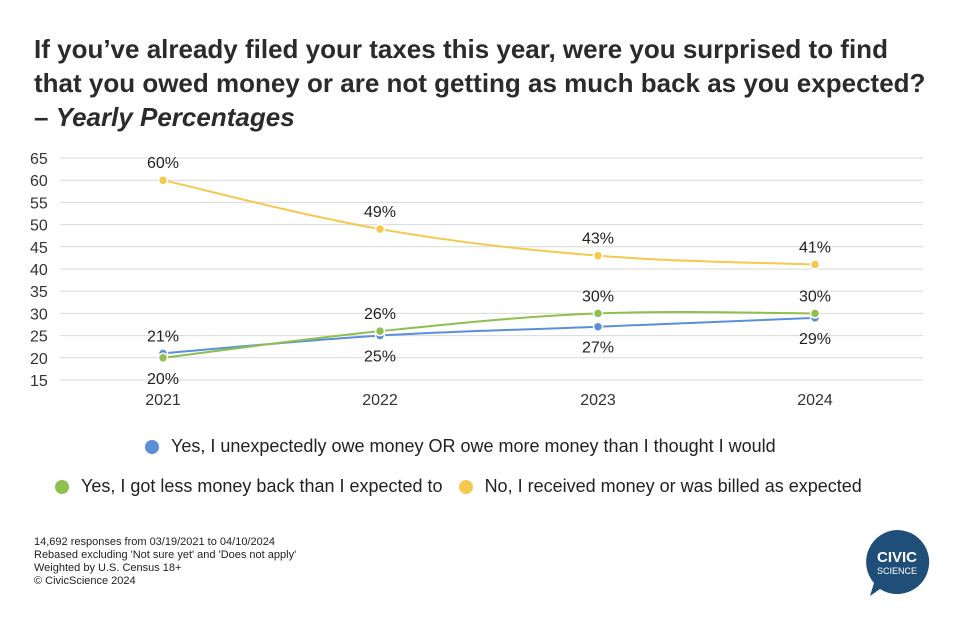 This screenshot has height=623, width=966. I want to click on civicscience-logo: CIVIC SCIENCE, so click(898, 562).